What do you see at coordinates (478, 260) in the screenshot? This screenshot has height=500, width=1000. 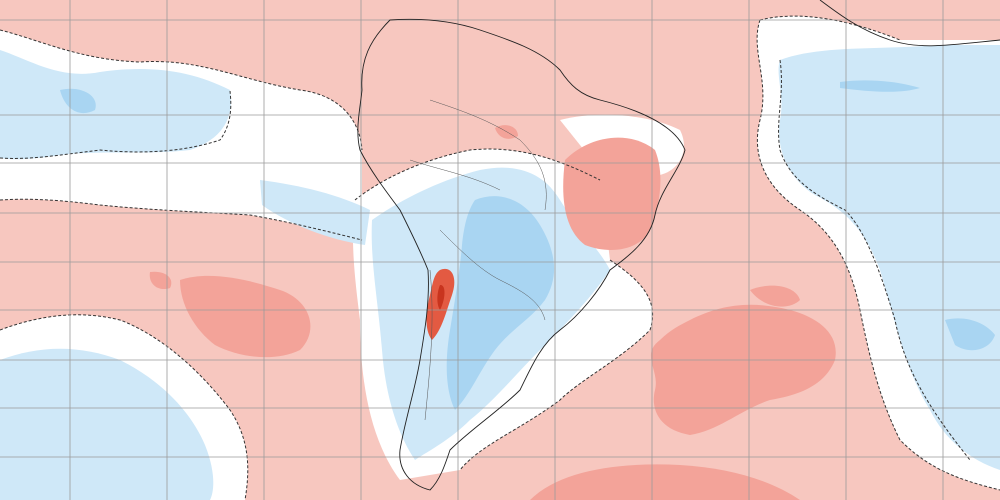 I see `country-borders` at bounding box center [478, 260].